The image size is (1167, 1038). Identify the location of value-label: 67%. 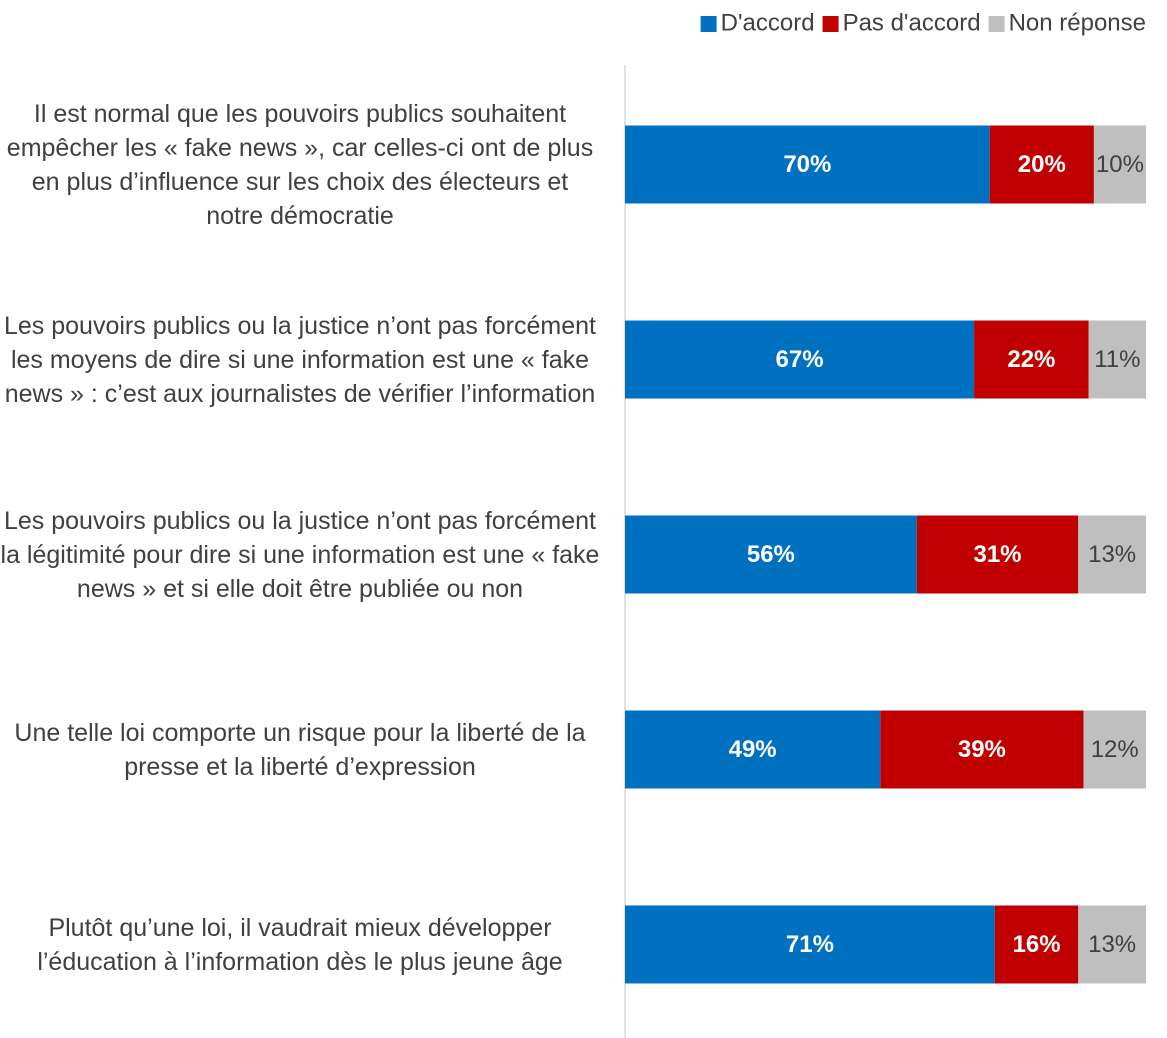
(800, 359).